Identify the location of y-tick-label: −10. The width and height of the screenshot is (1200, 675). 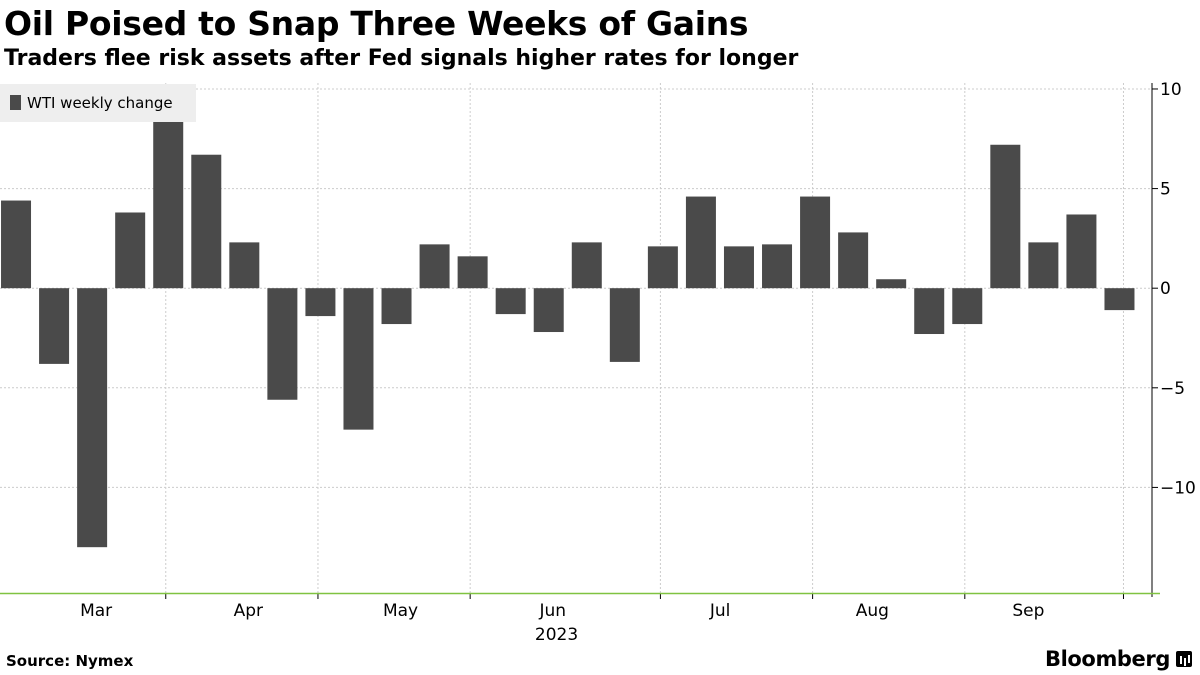
(1178, 488).